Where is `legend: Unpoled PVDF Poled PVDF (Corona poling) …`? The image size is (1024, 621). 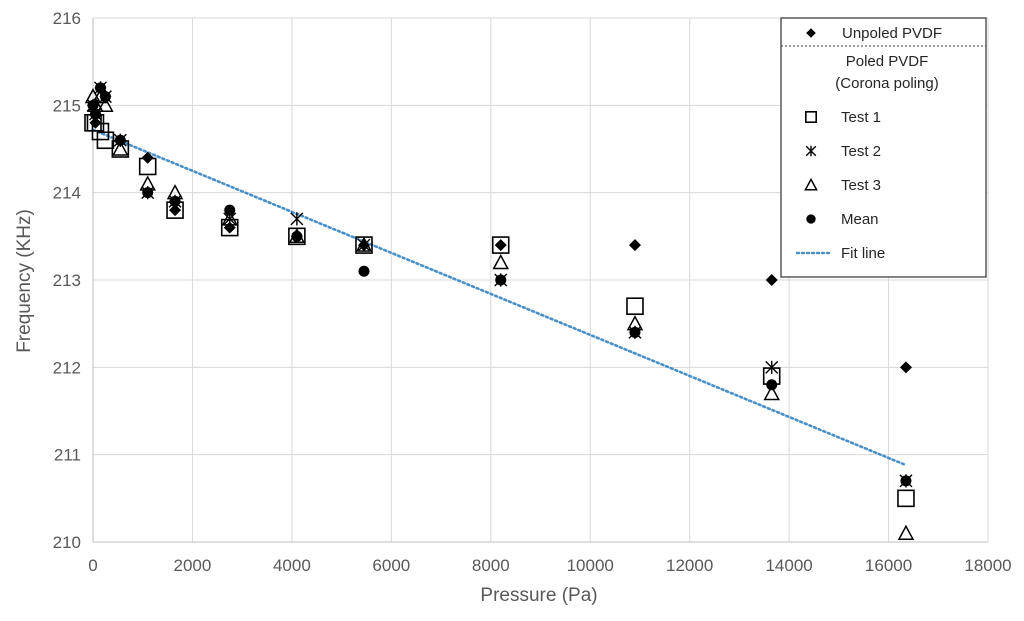 legend: Unpoled PVDF Poled PVDF (Corona poling) … is located at coordinates (883, 147).